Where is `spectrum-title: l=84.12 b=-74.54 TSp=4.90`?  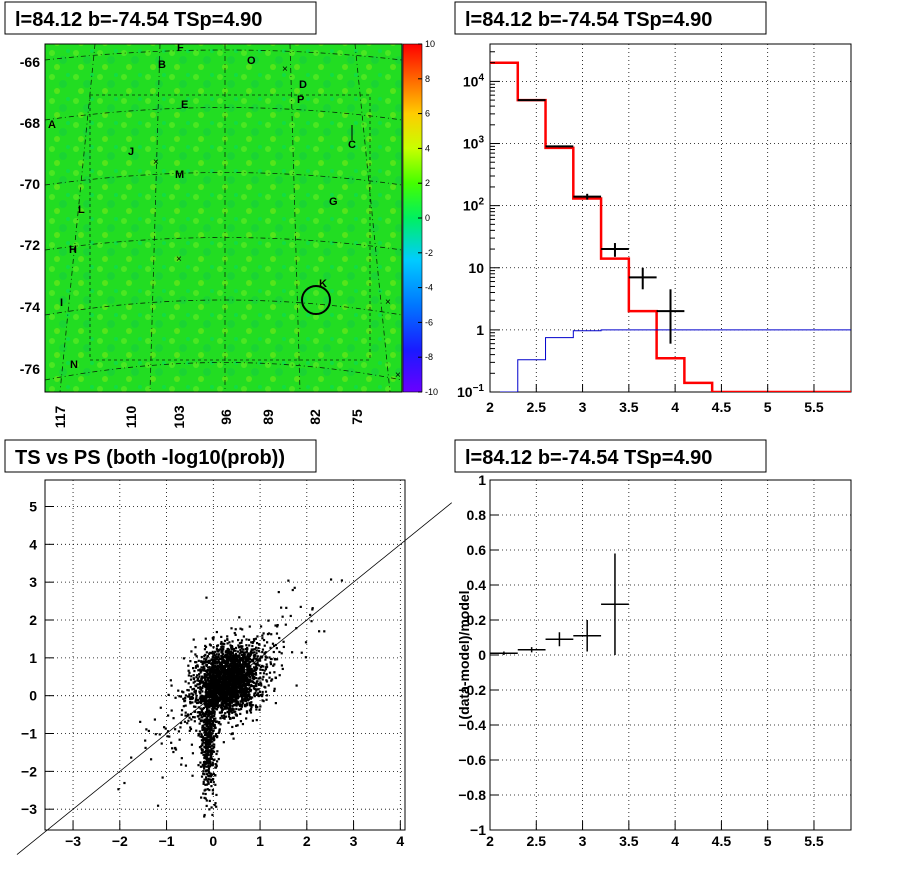
spectrum-title: l=84.12 b=-74.54 TSp=4.90 is located at coordinates (588, 20).